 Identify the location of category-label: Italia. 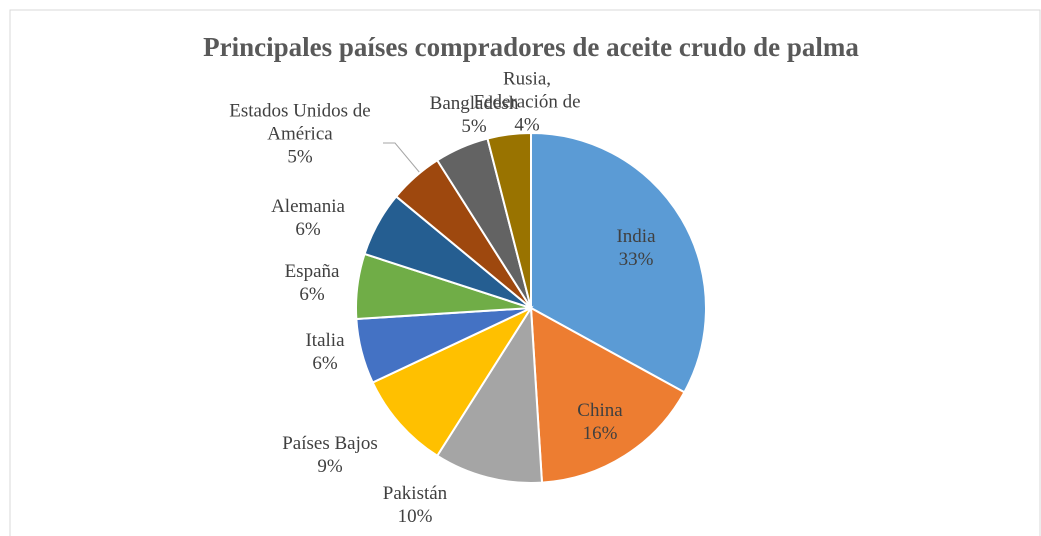
(325, 340).